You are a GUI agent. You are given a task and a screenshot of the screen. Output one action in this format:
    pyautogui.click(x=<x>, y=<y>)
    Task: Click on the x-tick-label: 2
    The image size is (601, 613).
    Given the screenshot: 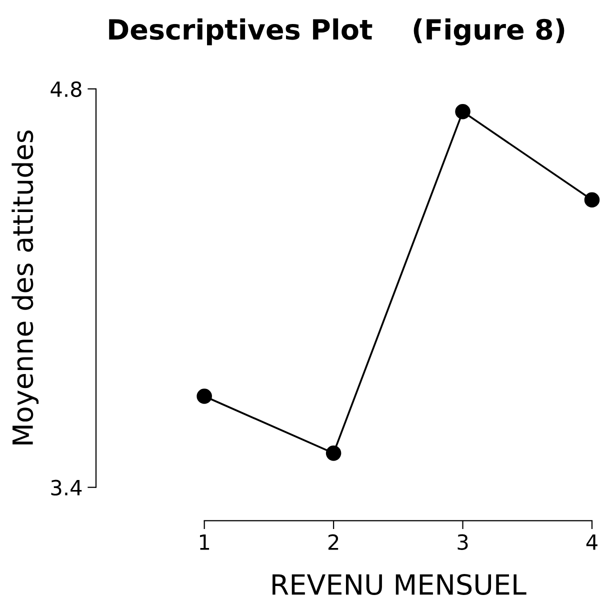 What is the action you would take?
    pyautogui.click(x=333, y=542)
    